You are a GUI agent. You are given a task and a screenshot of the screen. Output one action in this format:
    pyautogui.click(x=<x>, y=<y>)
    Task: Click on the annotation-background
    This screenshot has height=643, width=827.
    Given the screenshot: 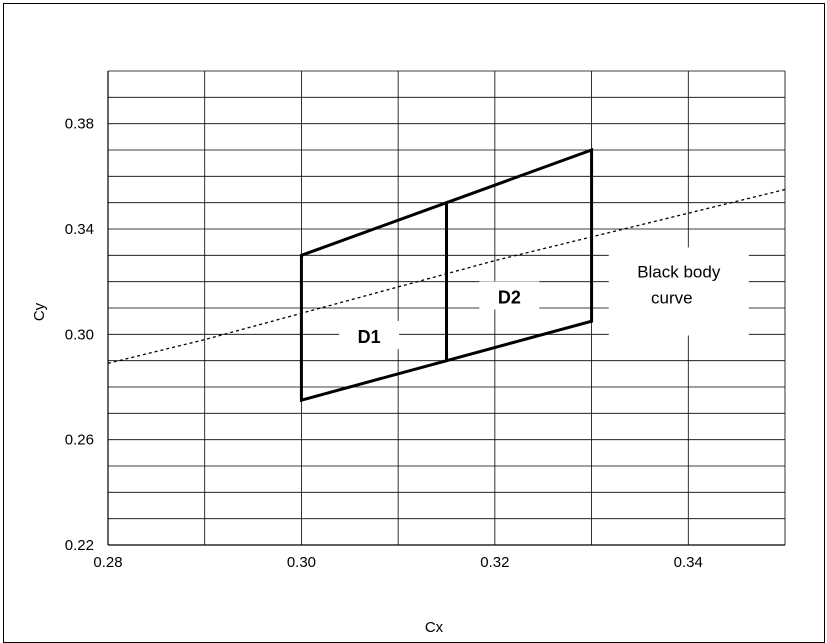 What is the action you would take?
    pyautogui.click(x=678, y=291)
    